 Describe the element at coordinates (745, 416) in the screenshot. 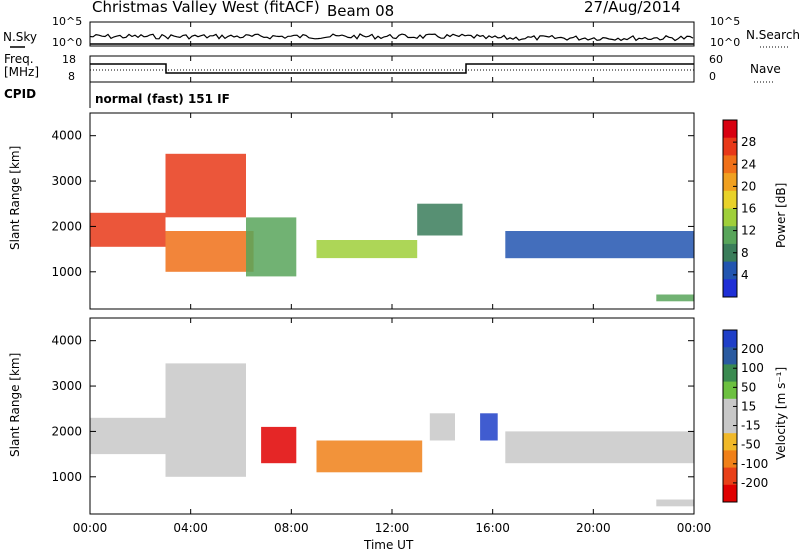

I see `velocity-colorbar: 200 100 50 15 -15 -50 -100 -200` at that location.